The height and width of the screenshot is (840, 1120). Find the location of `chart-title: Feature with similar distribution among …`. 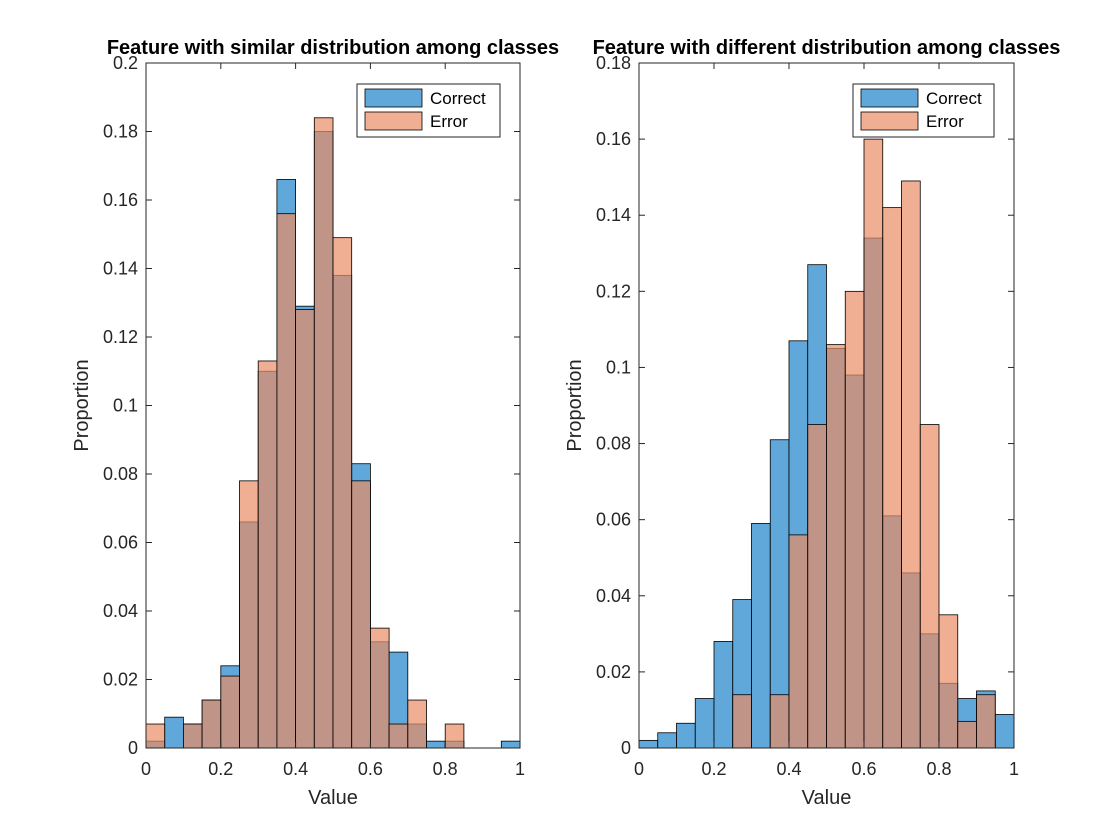

chart-title: Feature with similar distribution among … is located at coordinates (333, 48).